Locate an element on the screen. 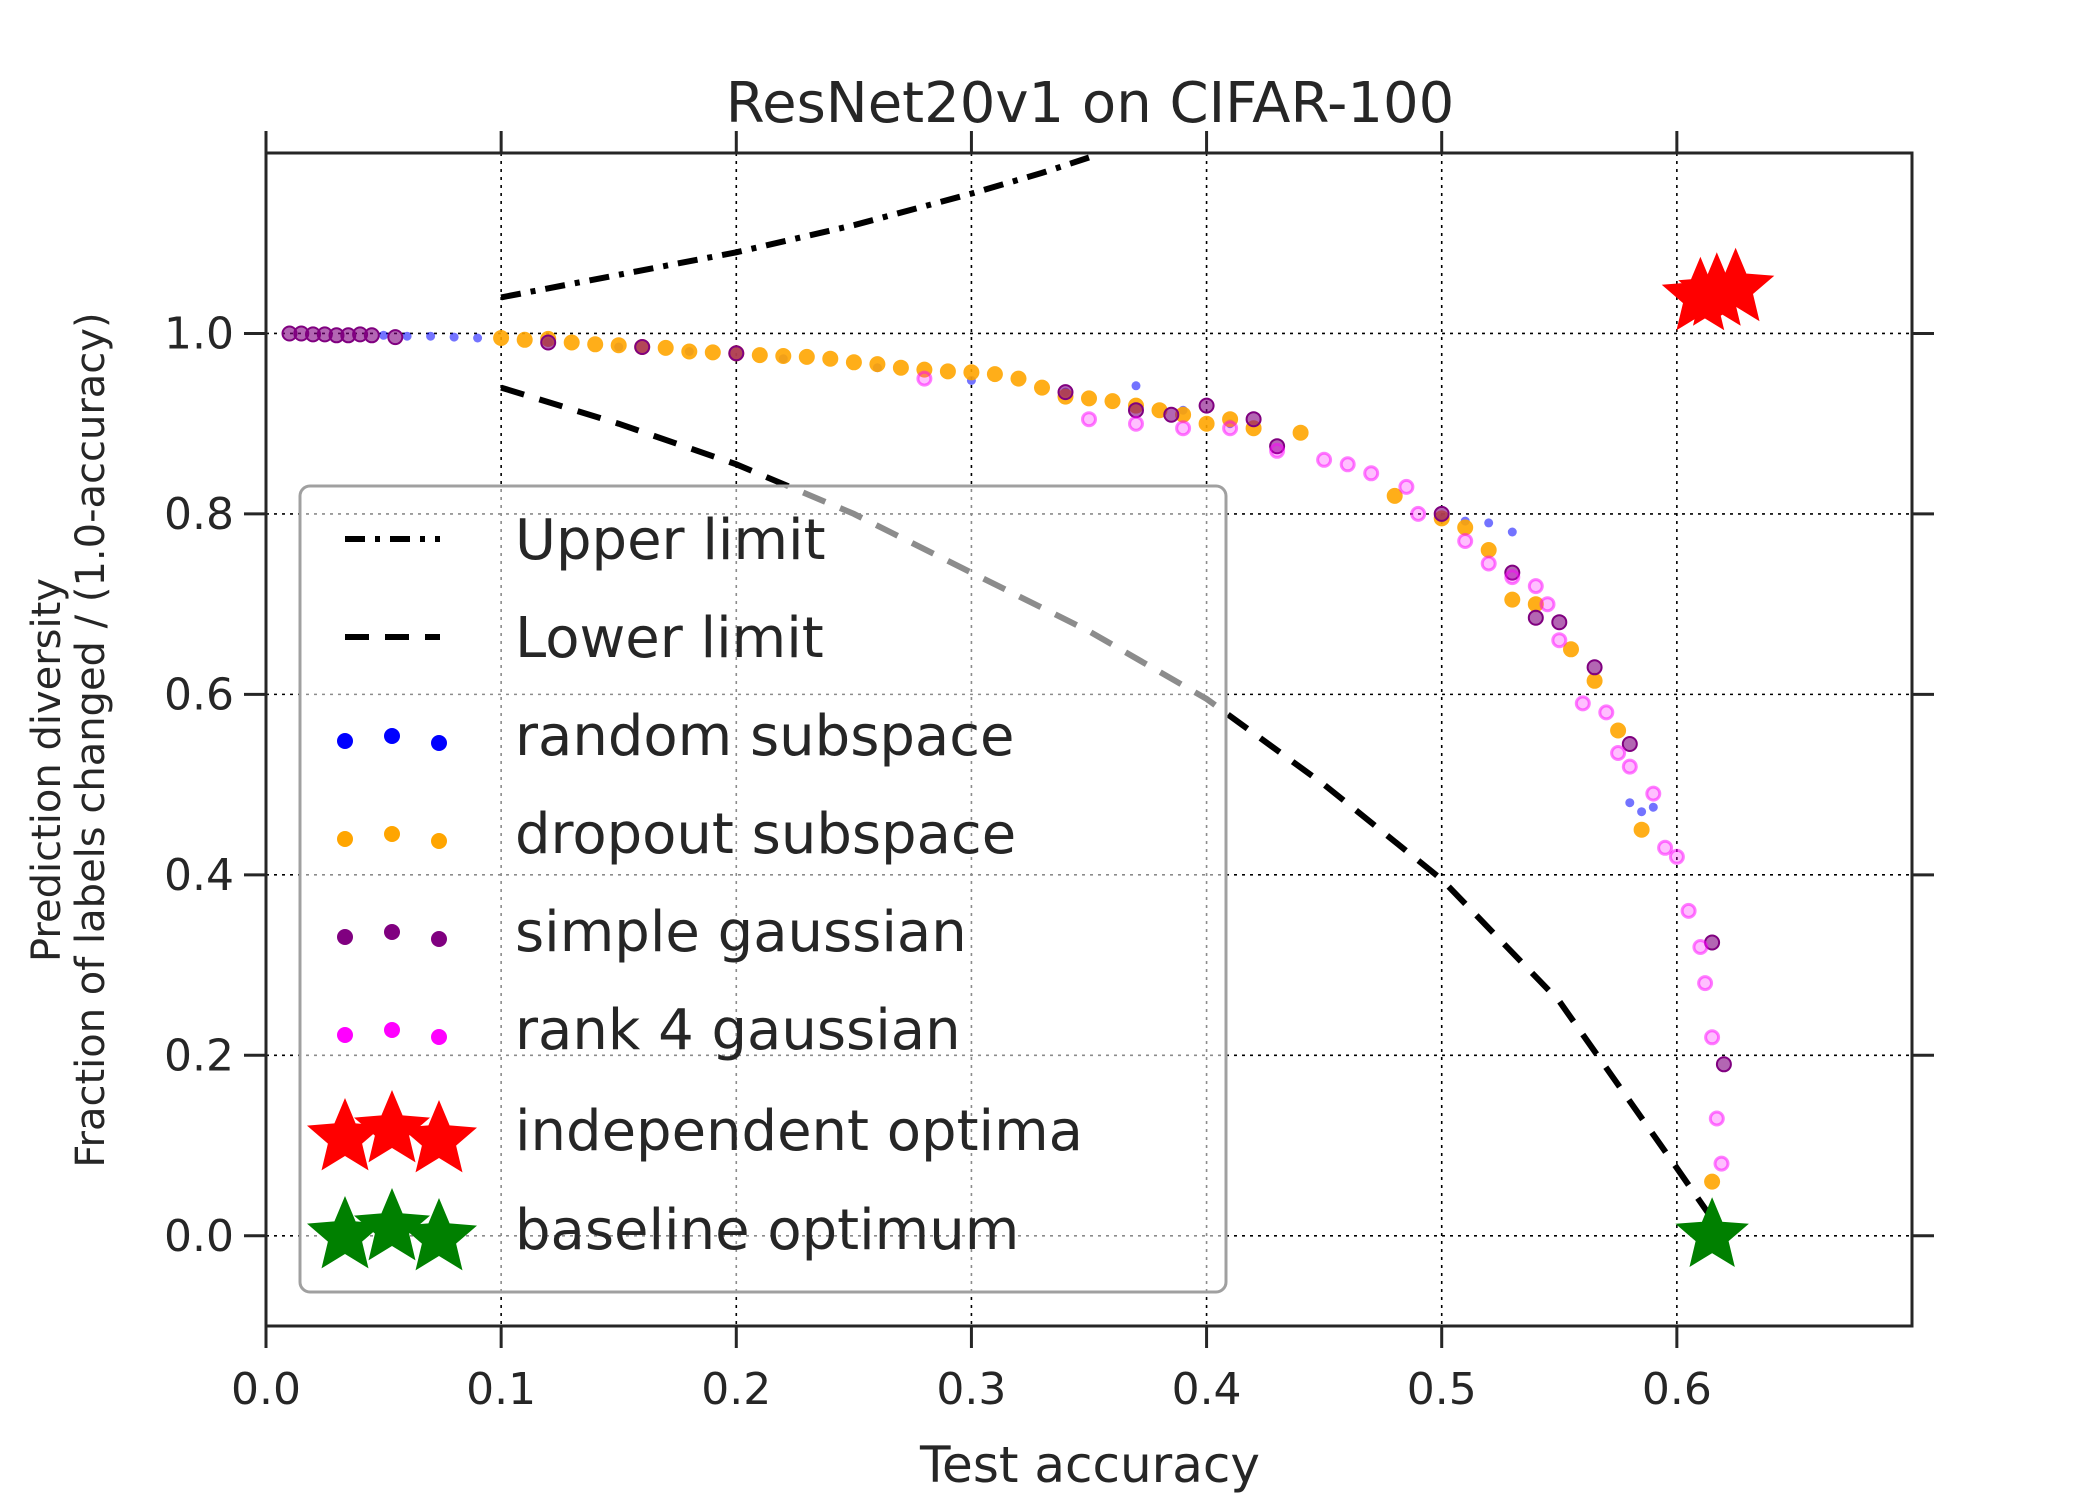  legend-label-baseline: baseline optimum is located at coordinates (767, 1230).